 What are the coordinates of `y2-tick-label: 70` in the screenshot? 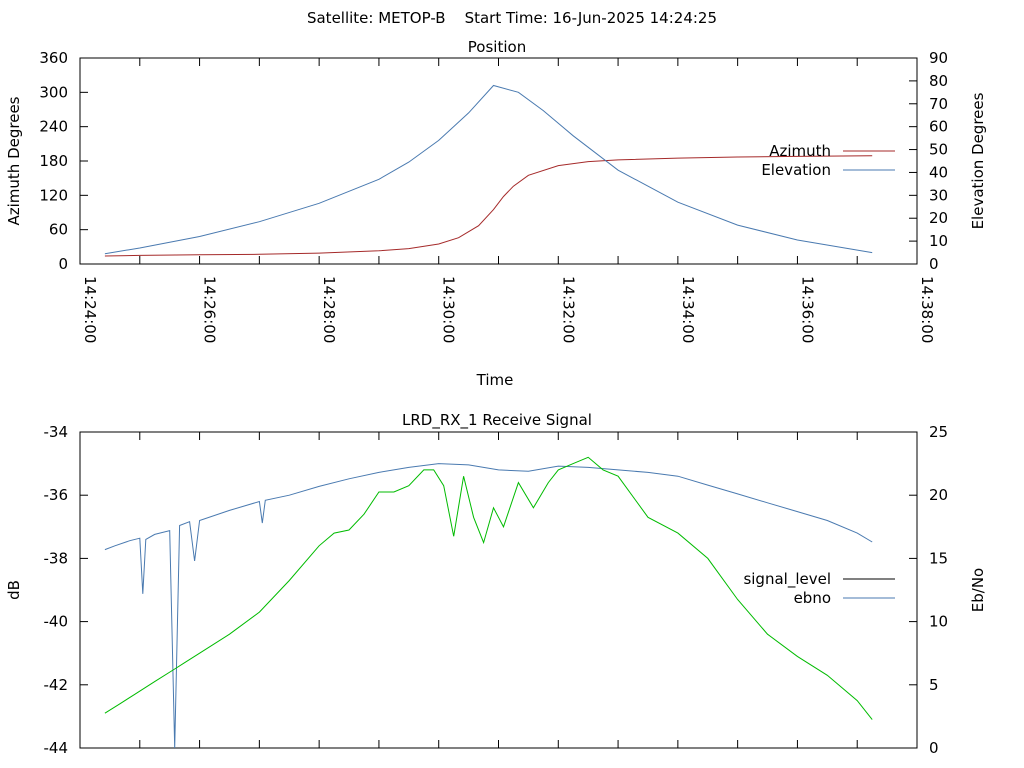 It's located at (938, 104).